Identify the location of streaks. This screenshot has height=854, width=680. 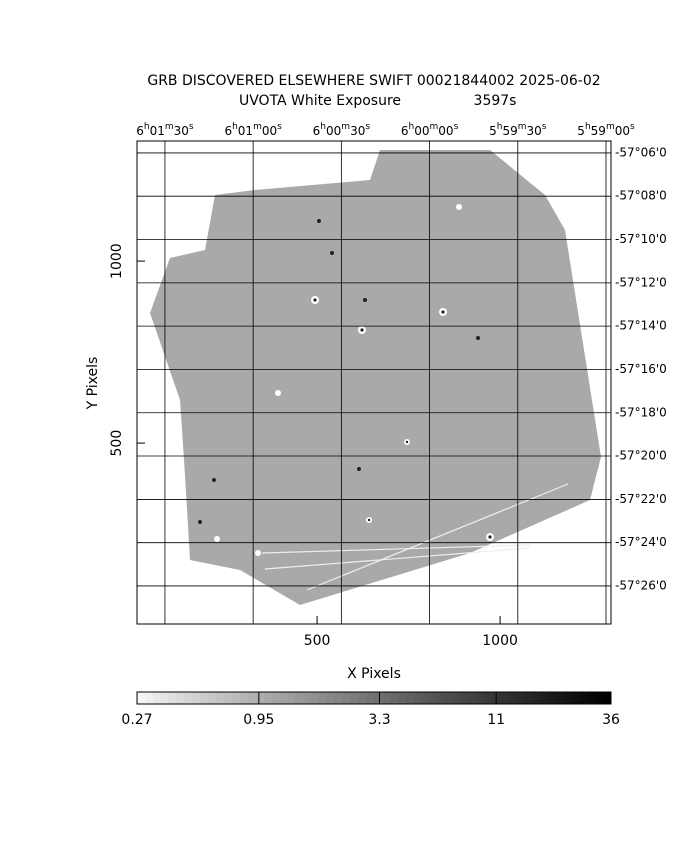
(415, 537).